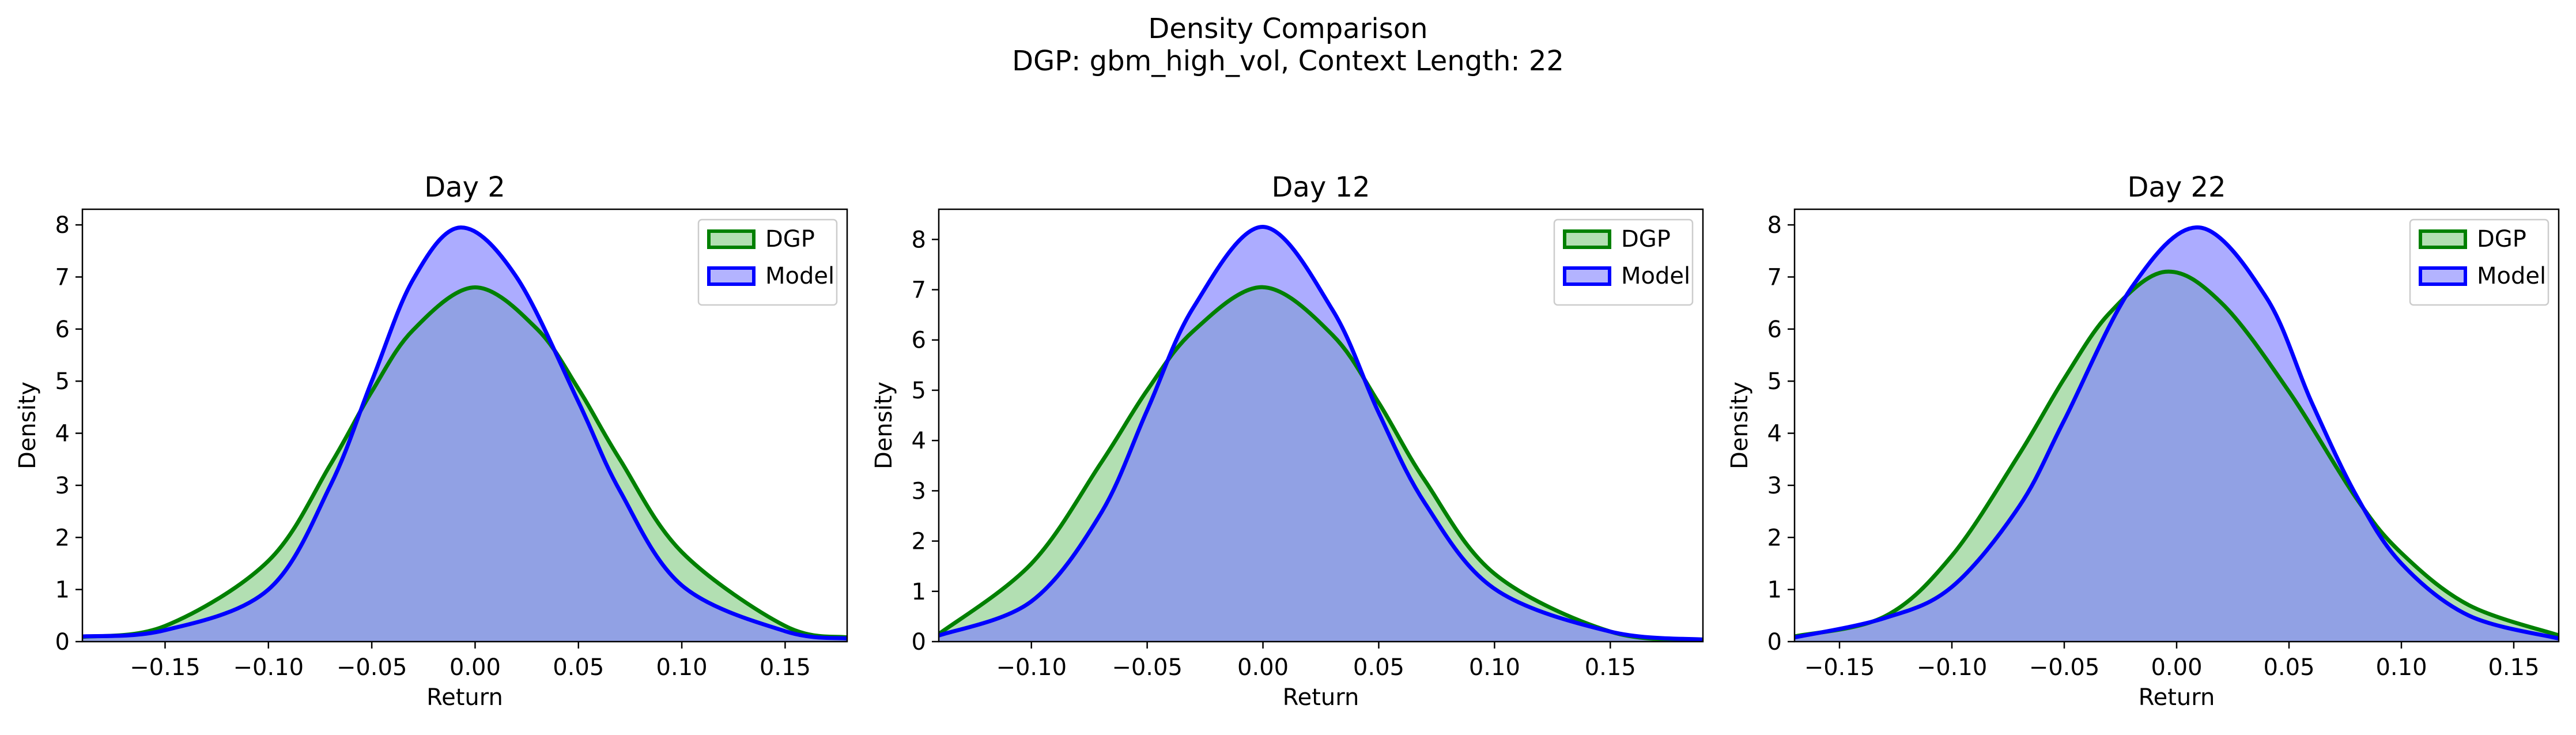  I want to click on subplot-title: Day 12, so click(1320, 187).